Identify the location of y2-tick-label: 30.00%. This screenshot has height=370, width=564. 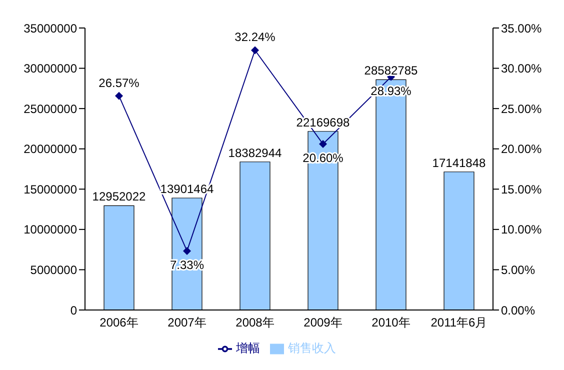
(521, 69).